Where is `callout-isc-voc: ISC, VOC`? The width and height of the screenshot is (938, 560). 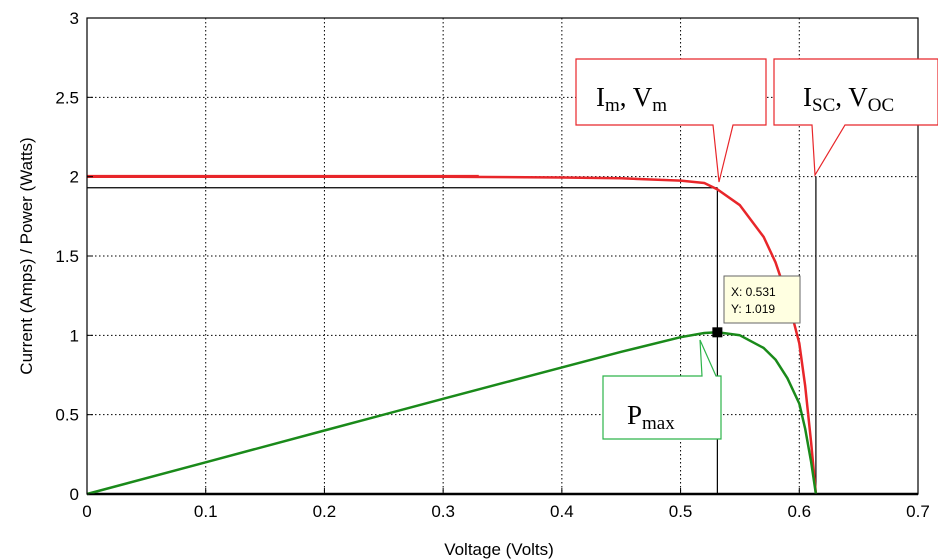
callout-isc-voc: ISC, VOC is located at coordinates (855, 117).